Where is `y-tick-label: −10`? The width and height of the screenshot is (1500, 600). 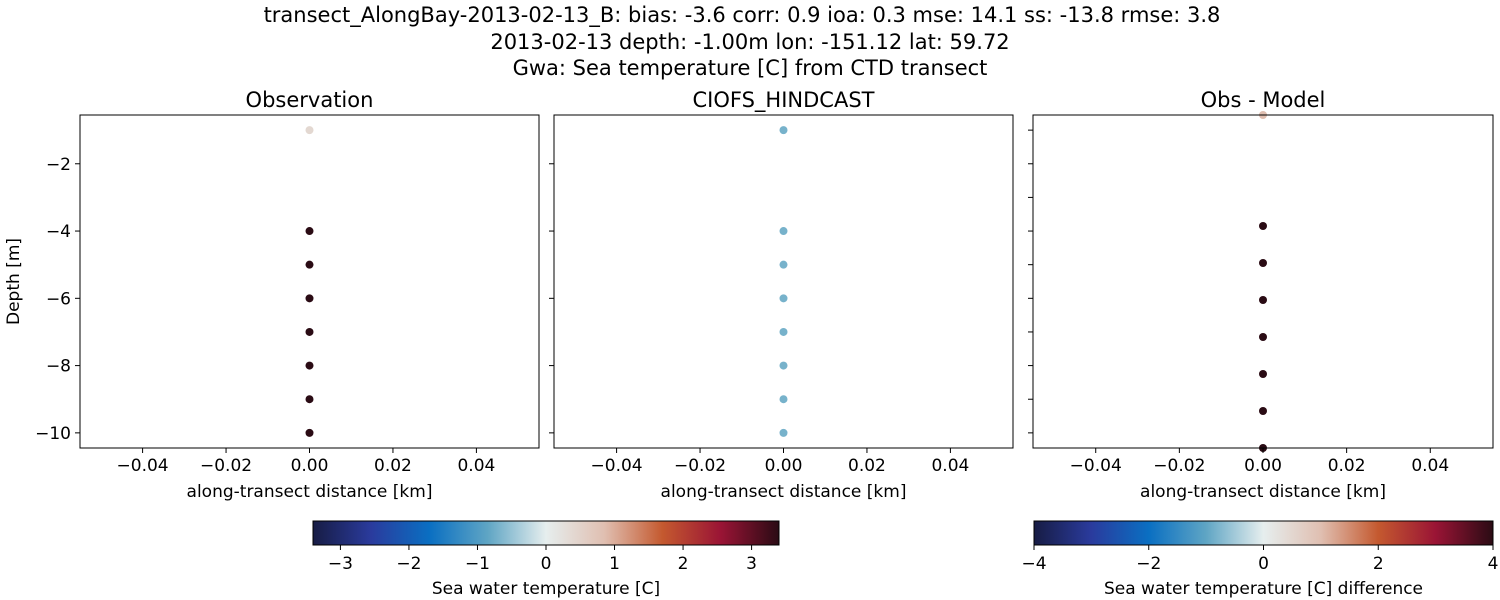 y-tick-label: −10 is located at coordinates (53, 434).